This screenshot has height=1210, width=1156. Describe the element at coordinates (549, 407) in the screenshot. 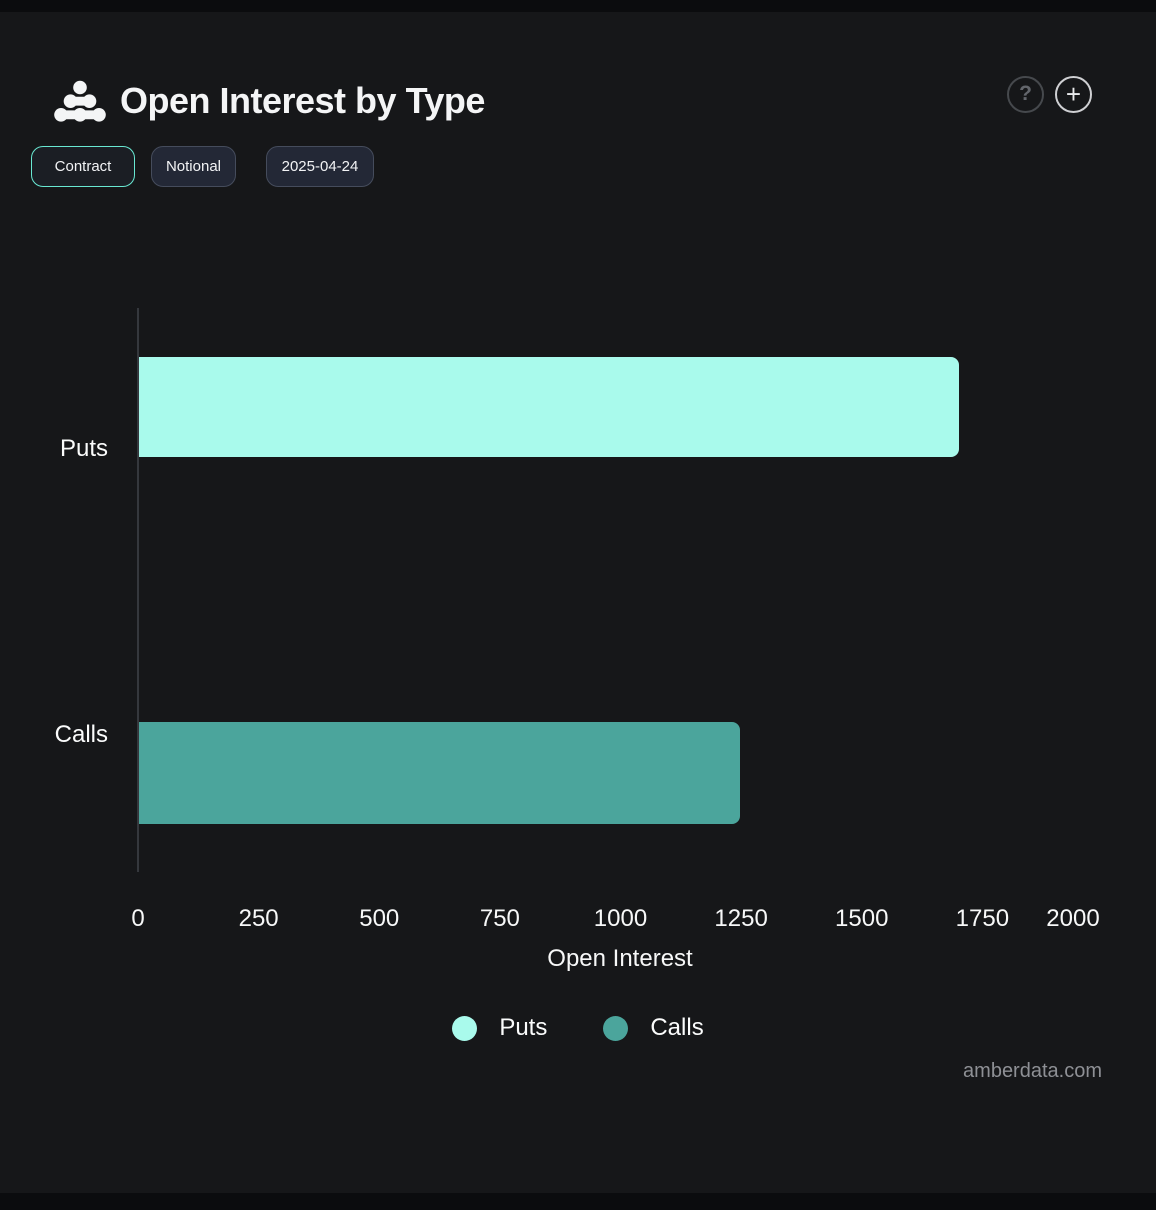

I see `bar-puts` at that location.